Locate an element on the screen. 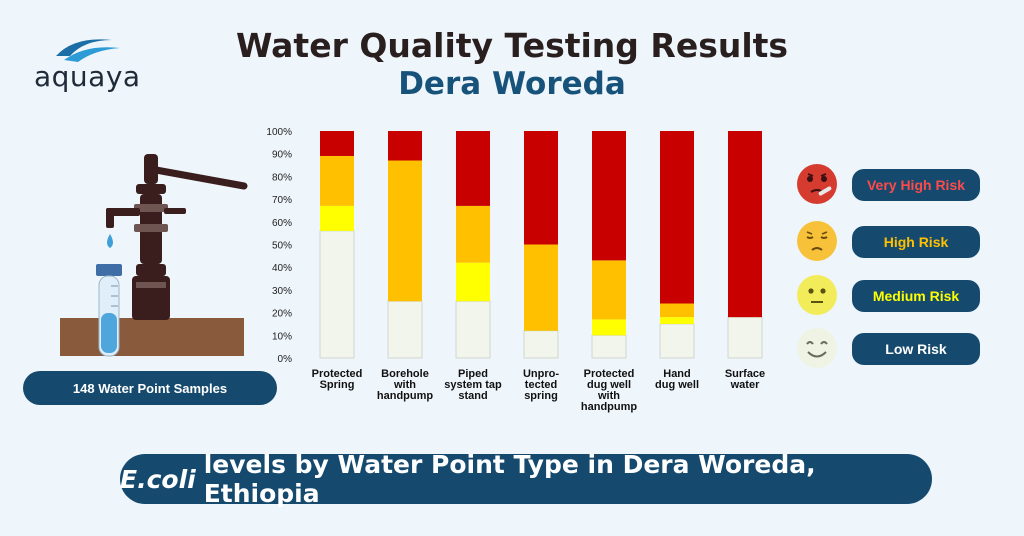 The width and height of the screenshot is (1024, 536). x-category-label: Unpro-tected spring is located at coordinates (541, 385).